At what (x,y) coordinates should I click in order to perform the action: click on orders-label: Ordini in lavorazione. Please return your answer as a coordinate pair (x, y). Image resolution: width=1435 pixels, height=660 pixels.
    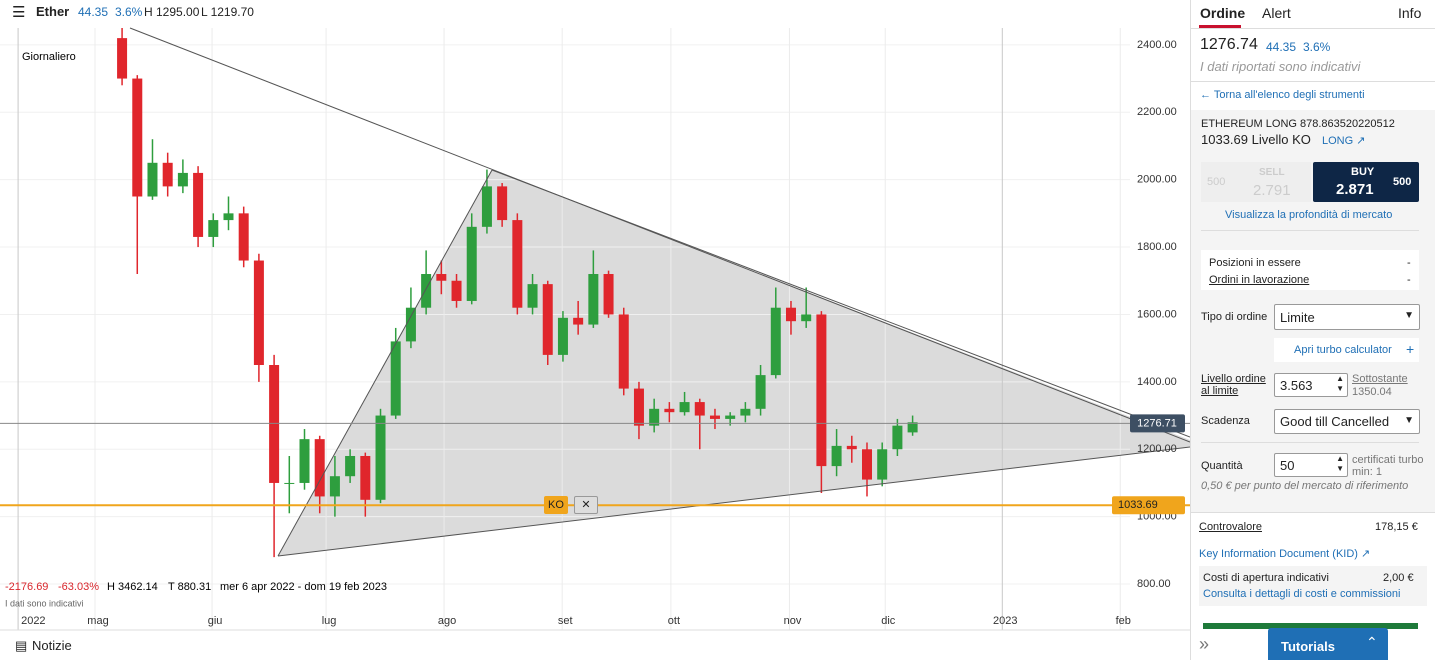
    Looking at the image, I should click on (1259, 280).